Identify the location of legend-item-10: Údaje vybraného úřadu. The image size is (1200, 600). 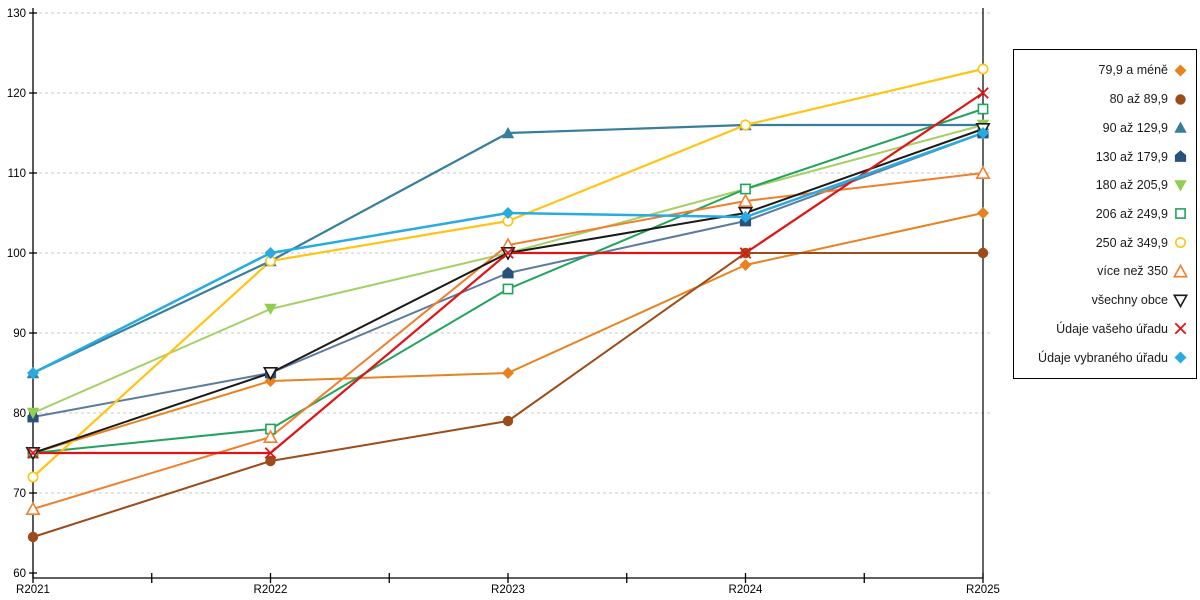
(1105, 357).